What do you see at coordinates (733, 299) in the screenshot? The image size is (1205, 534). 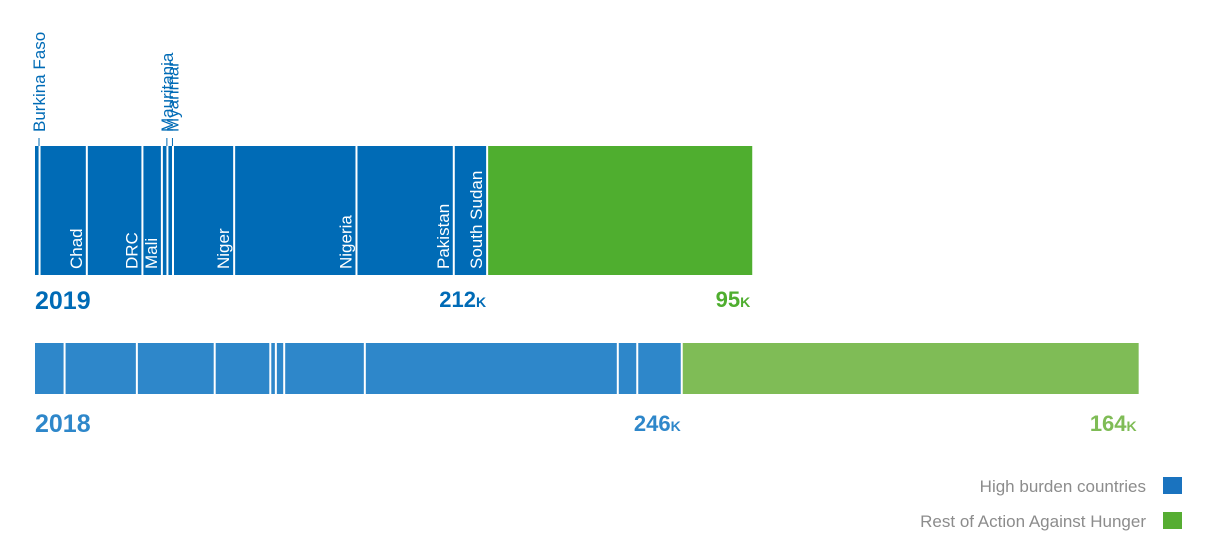 I see `total-label-2019-rest: 95K` at bounding box center [733, 299].